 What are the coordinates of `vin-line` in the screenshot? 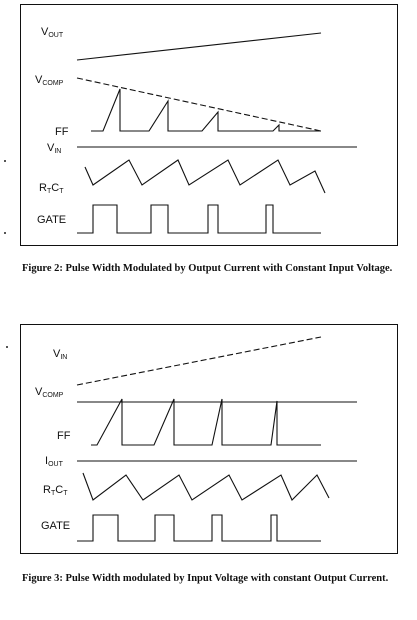 It's located at (199, 361).